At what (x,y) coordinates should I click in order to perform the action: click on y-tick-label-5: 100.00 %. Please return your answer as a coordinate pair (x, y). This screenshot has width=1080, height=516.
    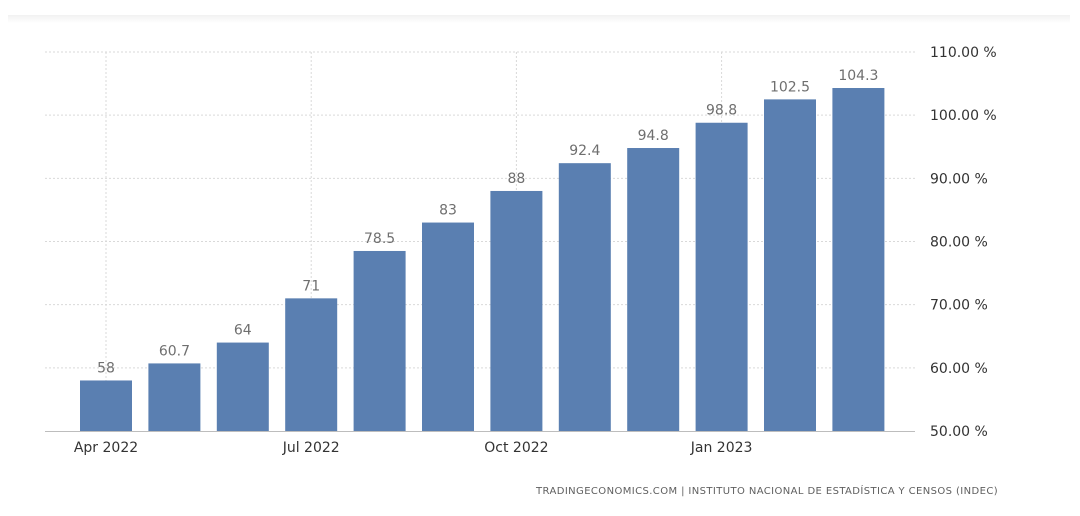
    Looking at the image, I should click on (963, 116).